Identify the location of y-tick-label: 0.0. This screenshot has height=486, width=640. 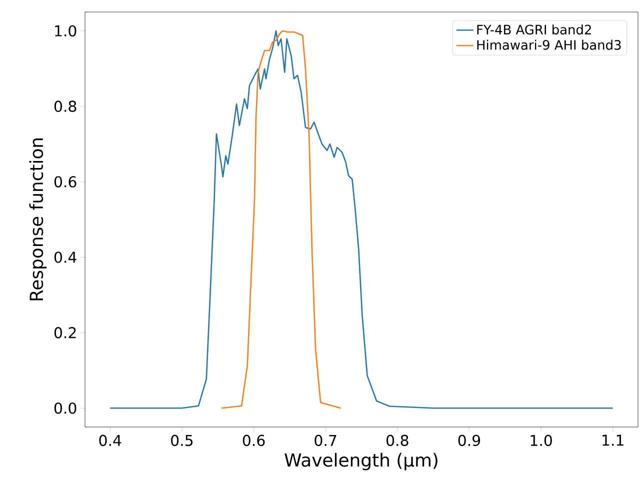
(65, 408).